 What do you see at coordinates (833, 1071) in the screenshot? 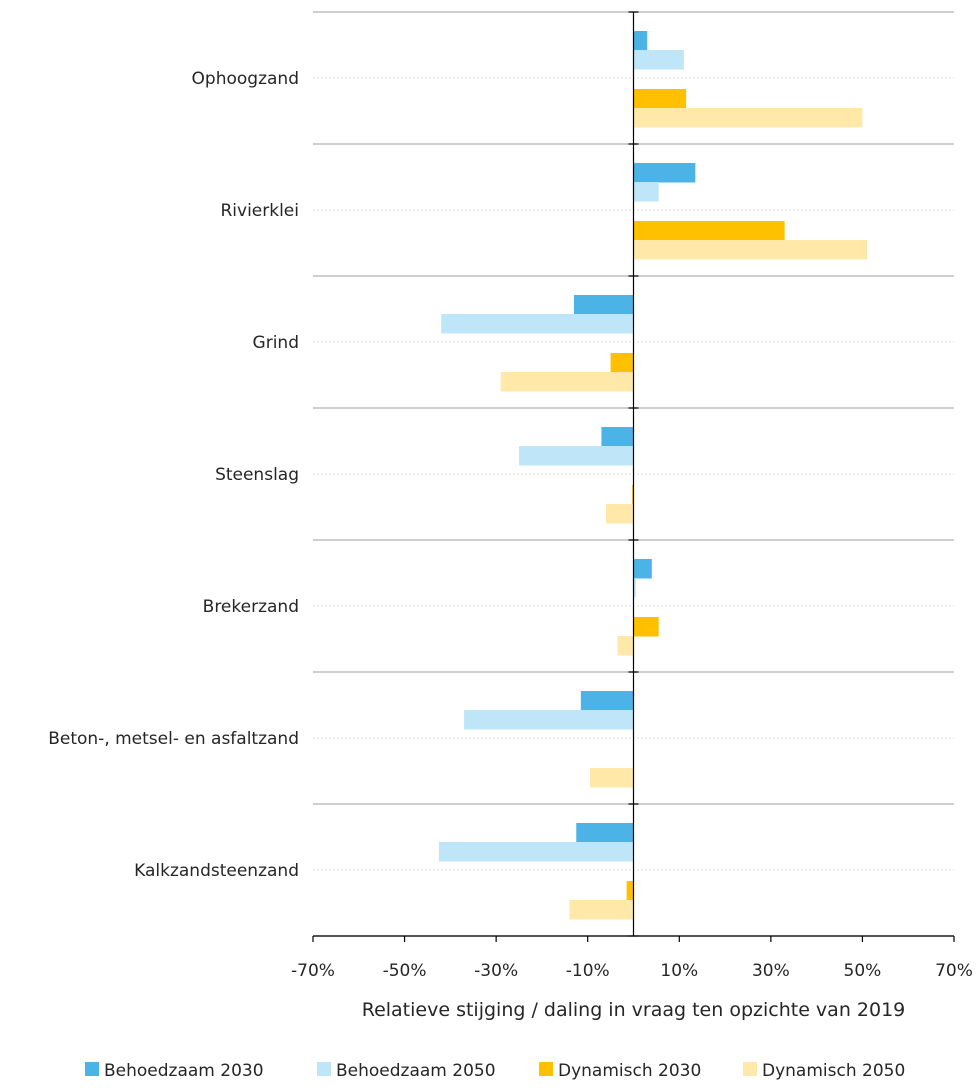
I see `legend-label: Dynamisch 2050` at bounding box center [833, 1071].